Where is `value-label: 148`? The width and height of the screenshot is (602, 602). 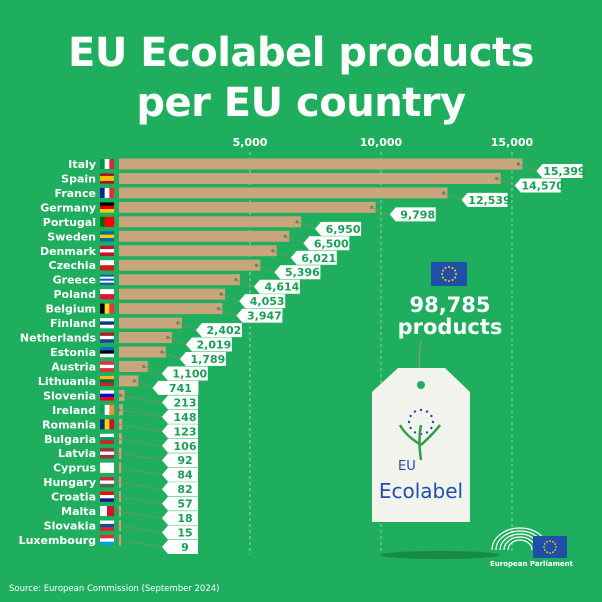
value-label: 148 is located at coordinates (185, 417).